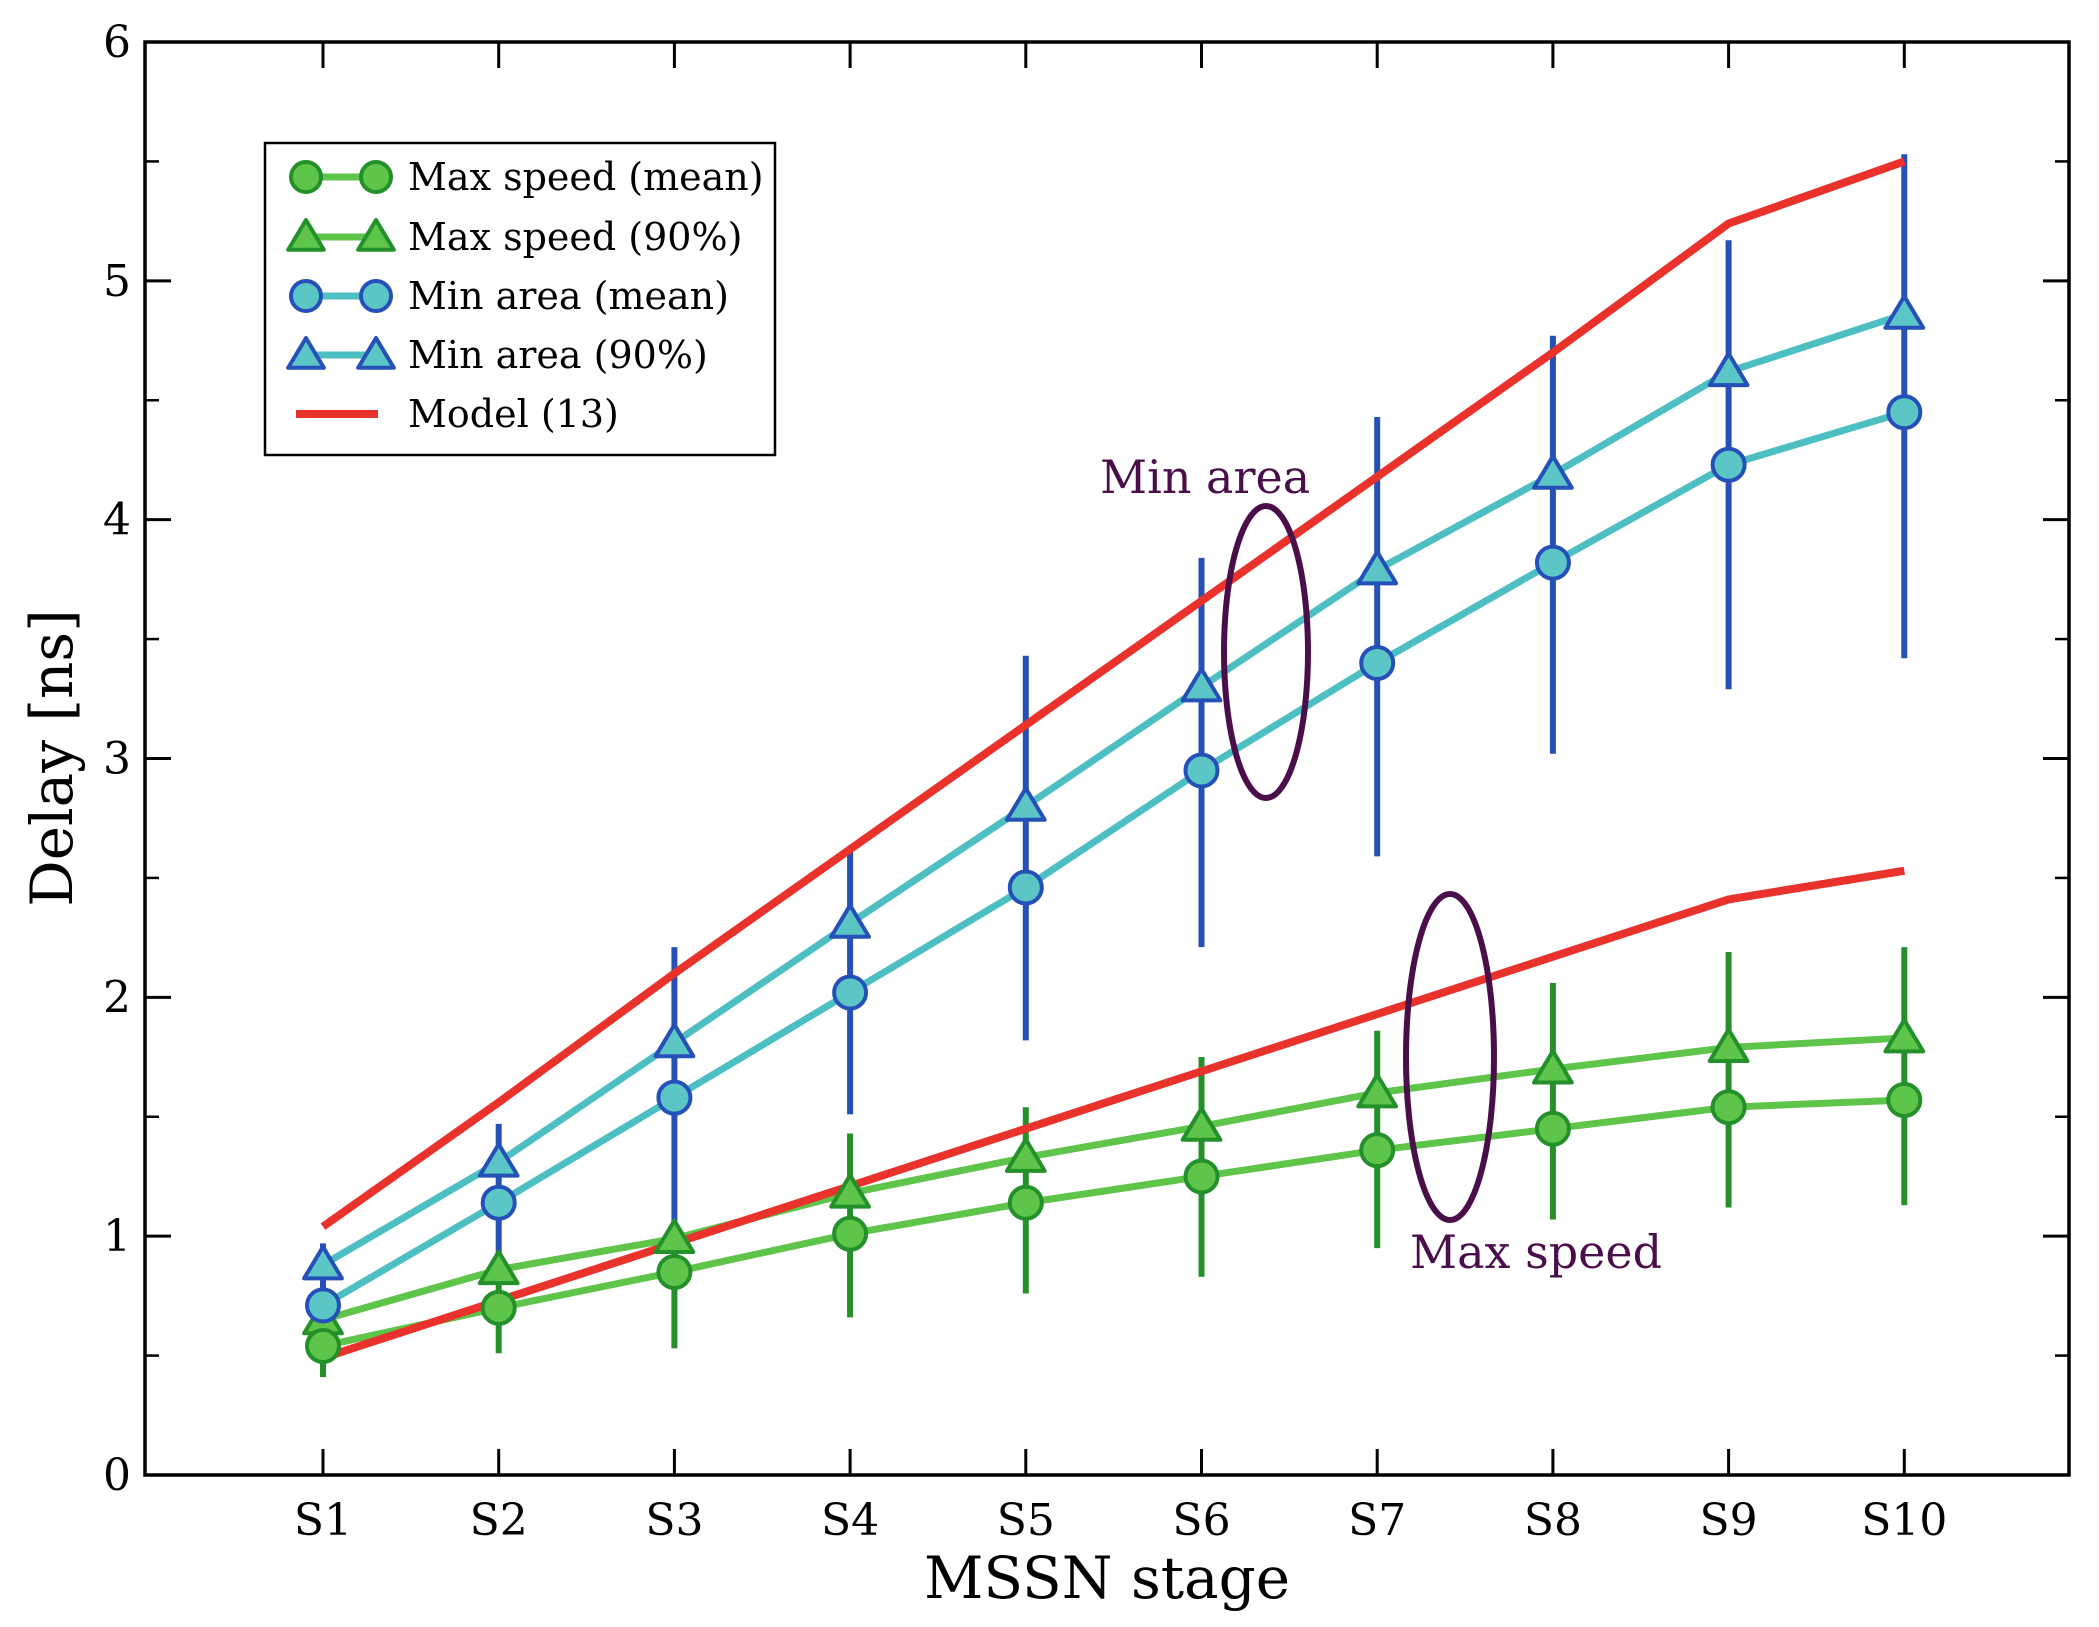 The height and width of the screenshot is (1627, 2099). Describe the element at coordinates (1107, 1578) in the screenshot. I see `x-axis-title: MSSN stage` at that location.